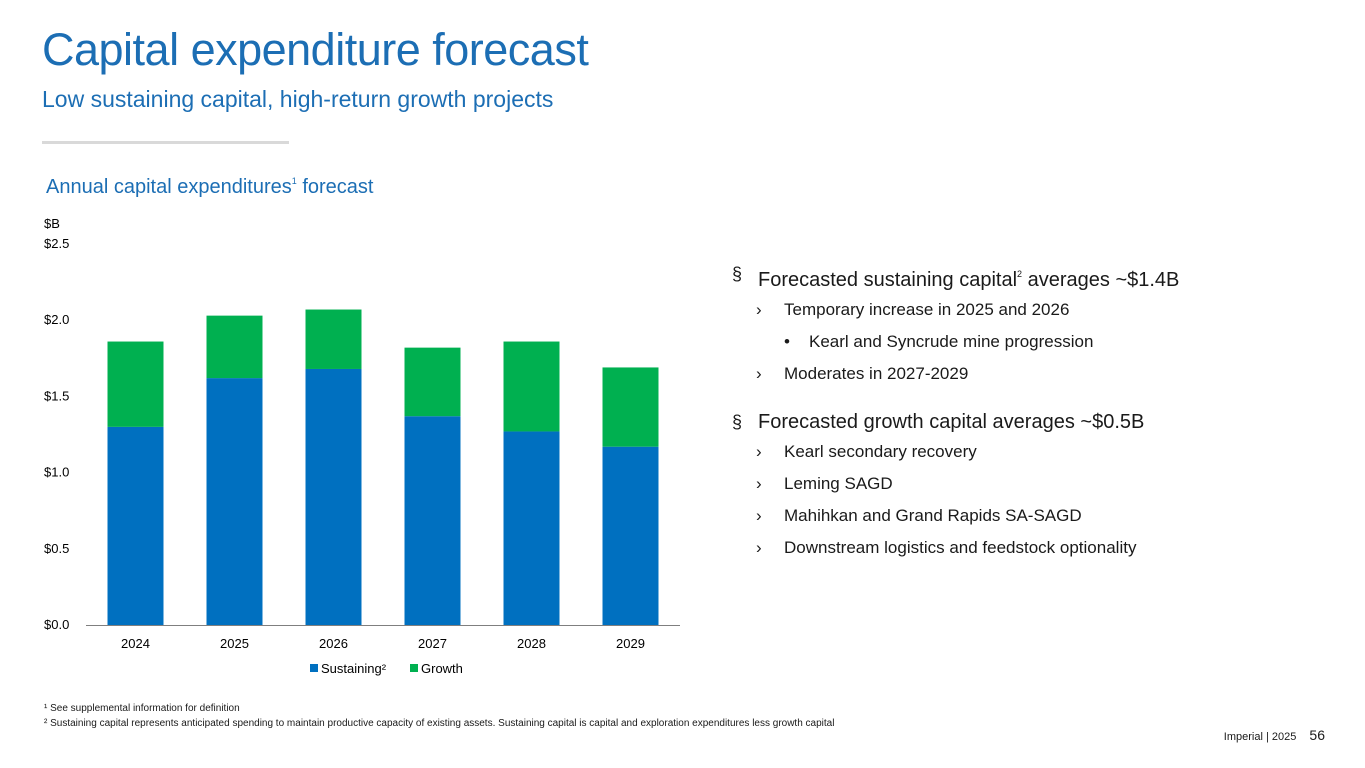 The width and height of the screenshot is (1365, 768). Describe the element at coordinates (888, 280) in the screenshot. I see `bullet-sustaining-head: Forecasted sustaining capital` at that location.